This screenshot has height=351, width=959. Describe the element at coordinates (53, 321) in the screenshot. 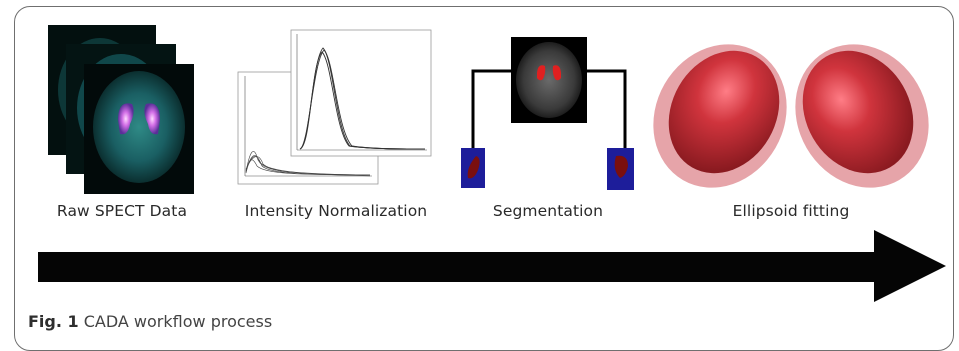

I see `figure-number: Fig. 1` at that location.